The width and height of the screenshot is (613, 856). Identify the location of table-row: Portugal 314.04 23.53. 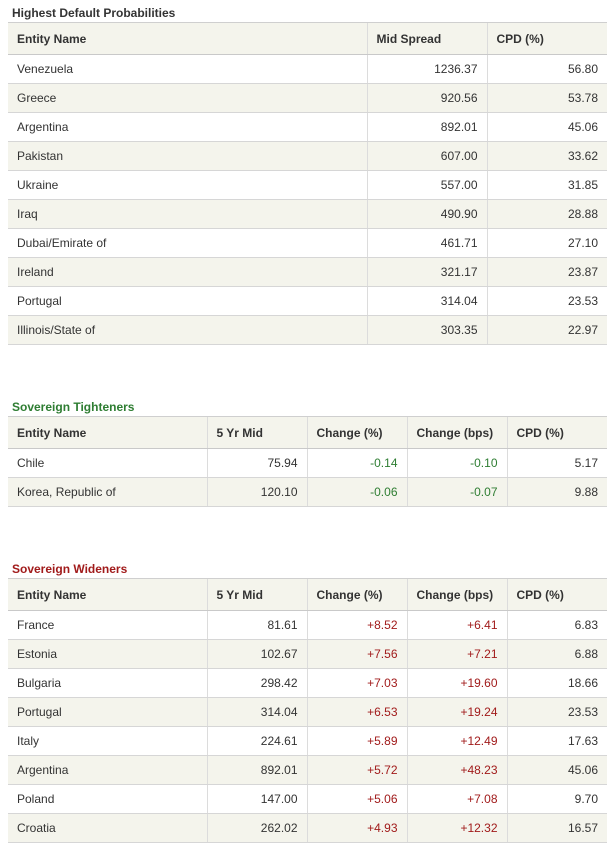
(307, 301).